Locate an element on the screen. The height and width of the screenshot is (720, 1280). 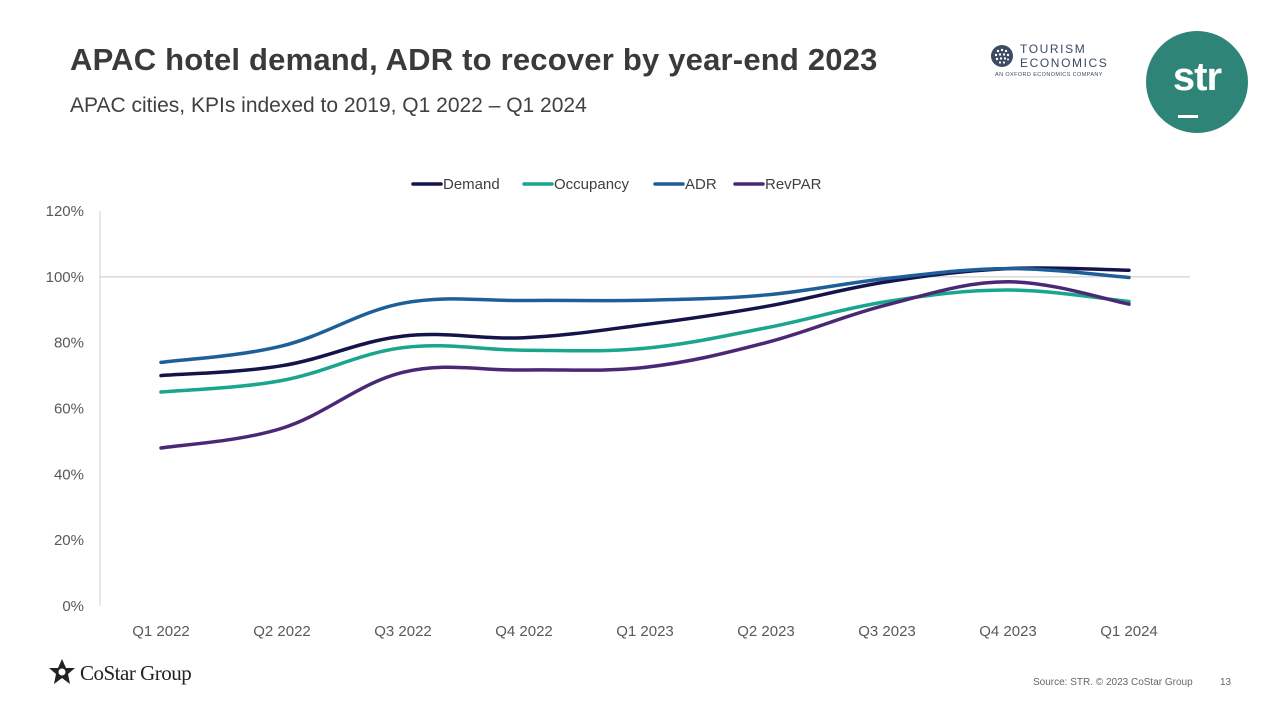
y-tick-label: 60% is located at coordinates (69, 409).